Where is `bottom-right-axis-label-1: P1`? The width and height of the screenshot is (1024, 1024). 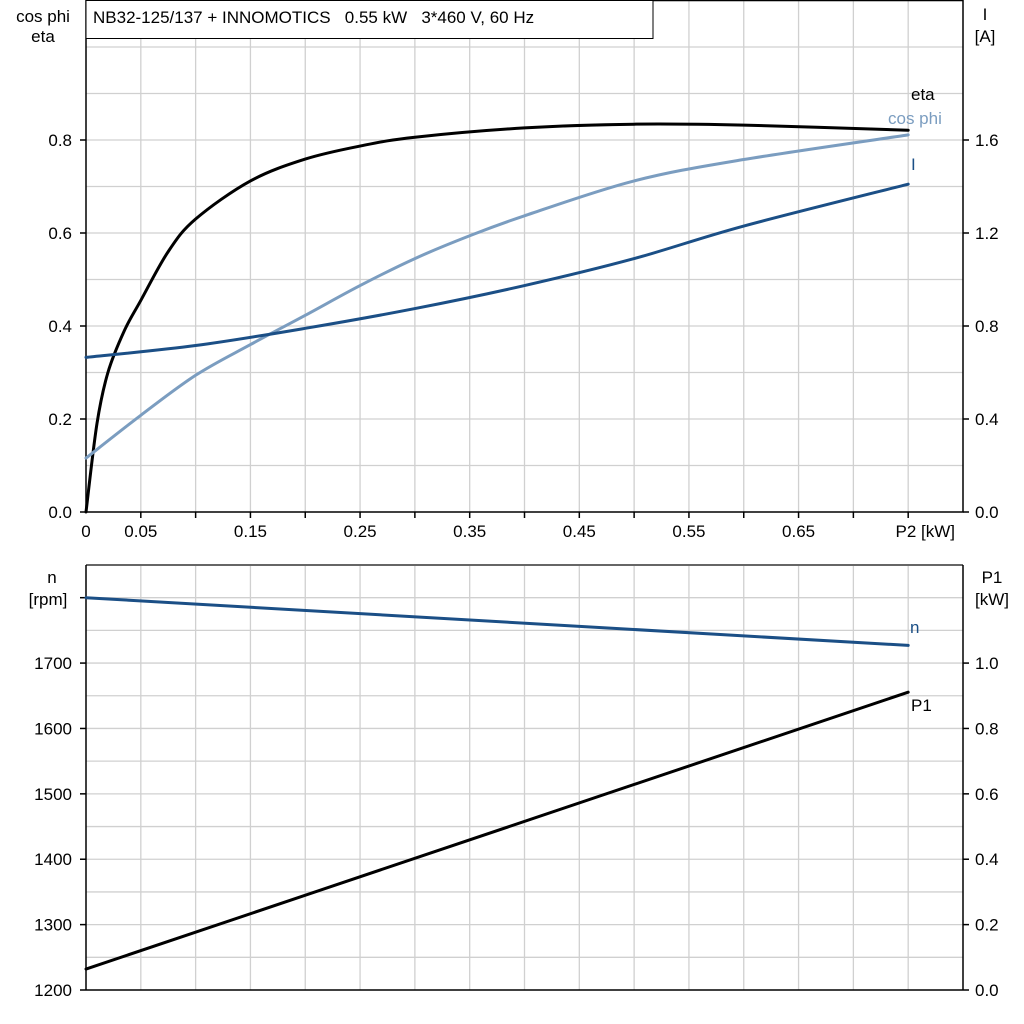 bottom-right-axis-label-1: P1 is located at coordinates (992, 577).